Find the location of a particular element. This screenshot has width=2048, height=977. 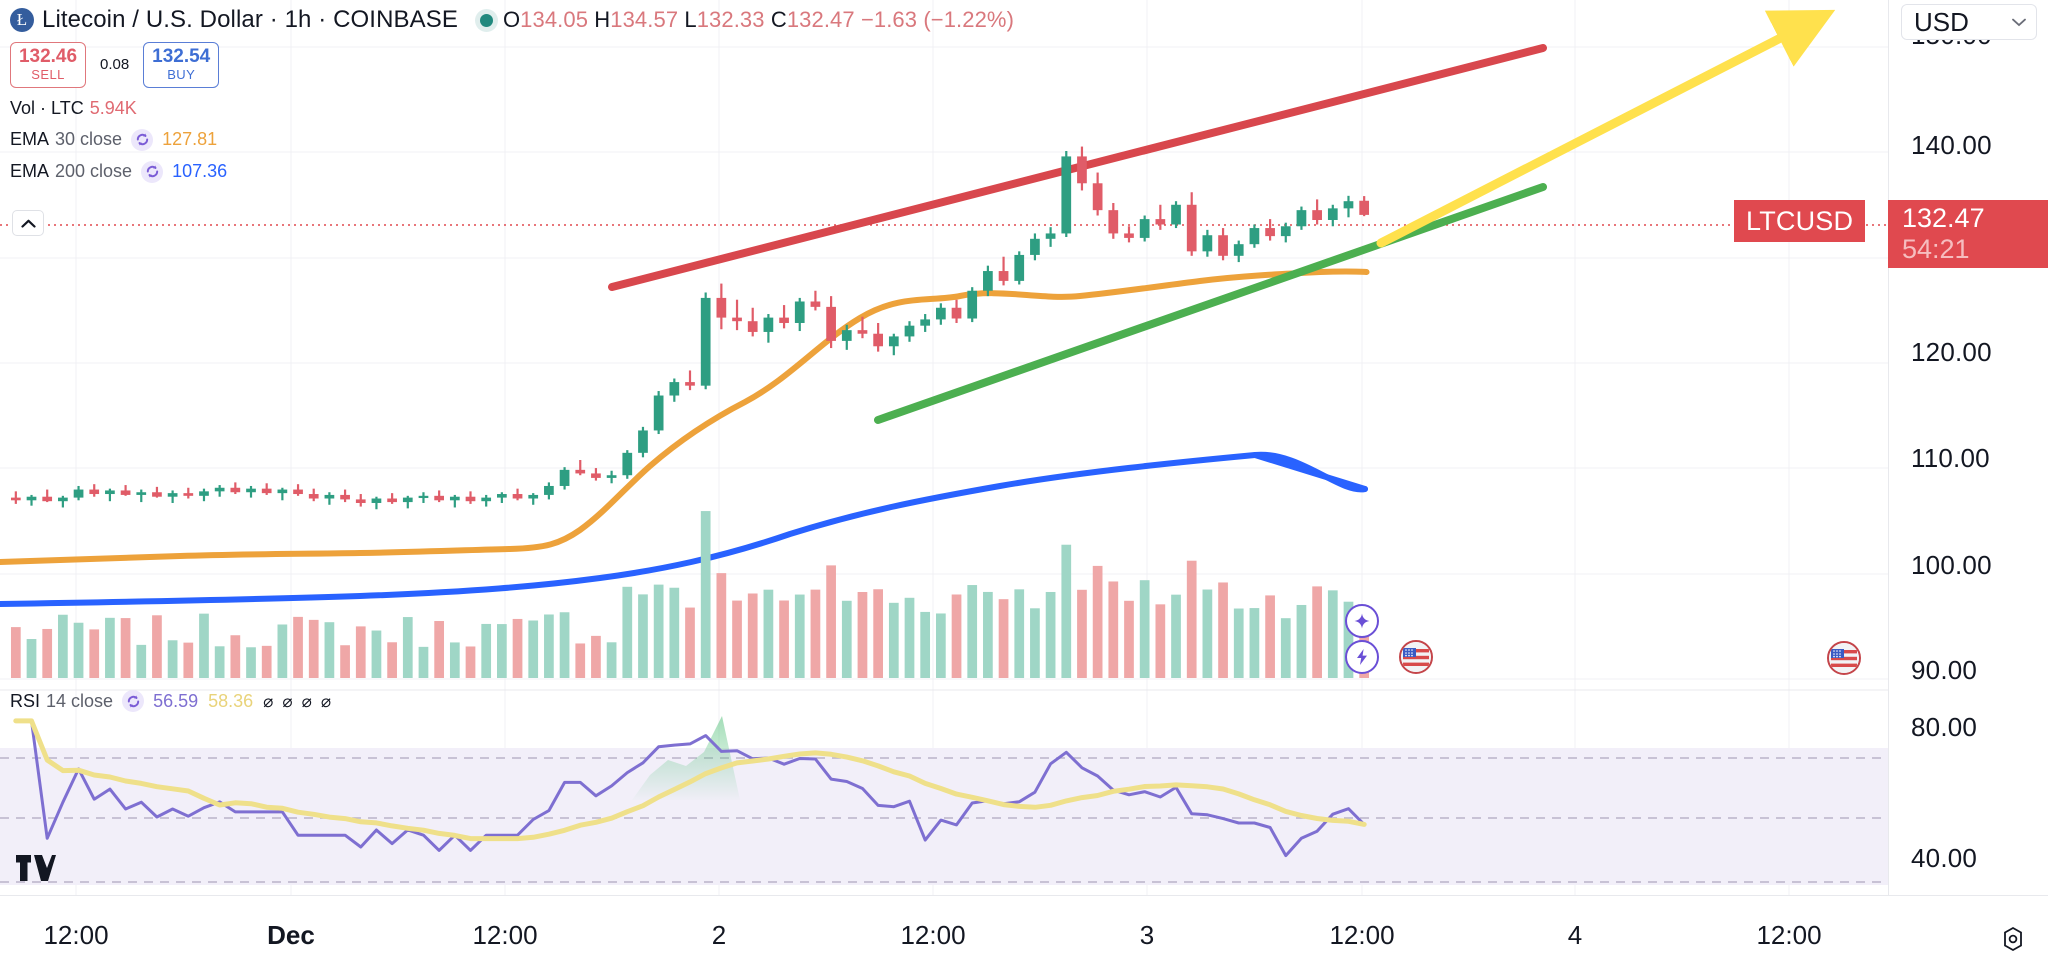

currency-select: USD is located at coordinates (1969, 22).